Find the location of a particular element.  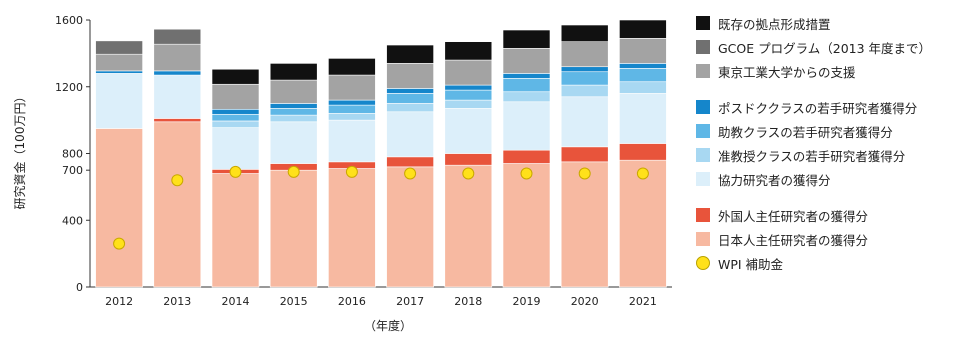

bar-segment-2020-s0 is located at coordinates (584, 224).